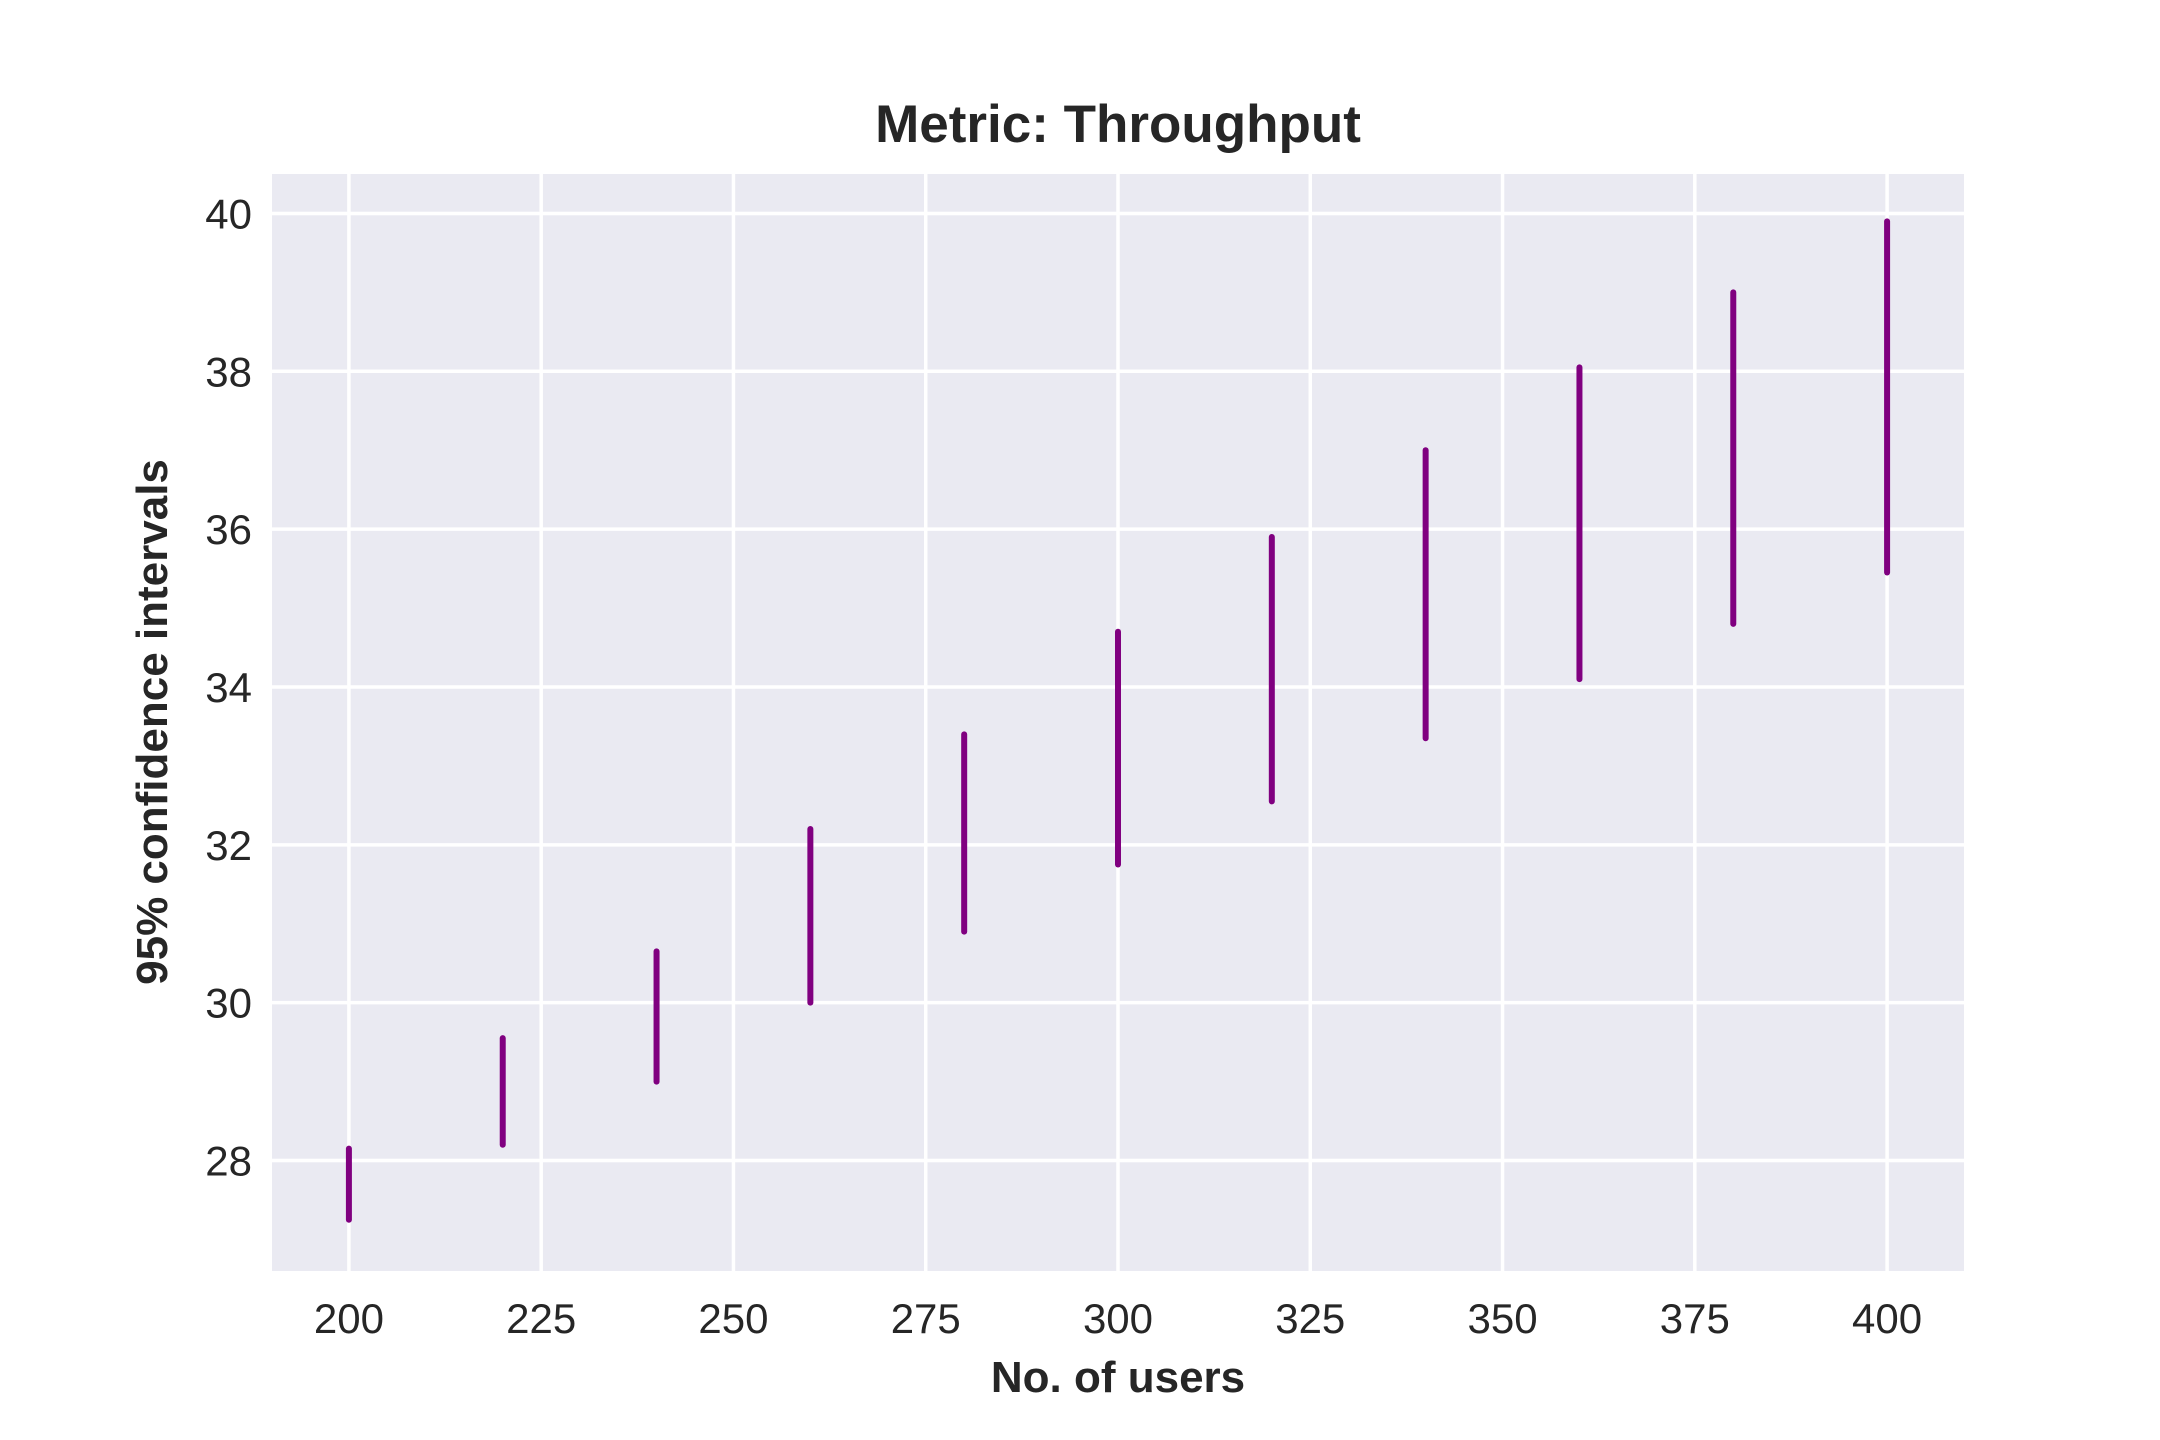 Image resolution: width=2160 pixels, height=1440 pixels. What do you see at coordinates (926, 1318) in the screenshot?
I see `x-tick-label: 275` at bounding box center [926, 1318].